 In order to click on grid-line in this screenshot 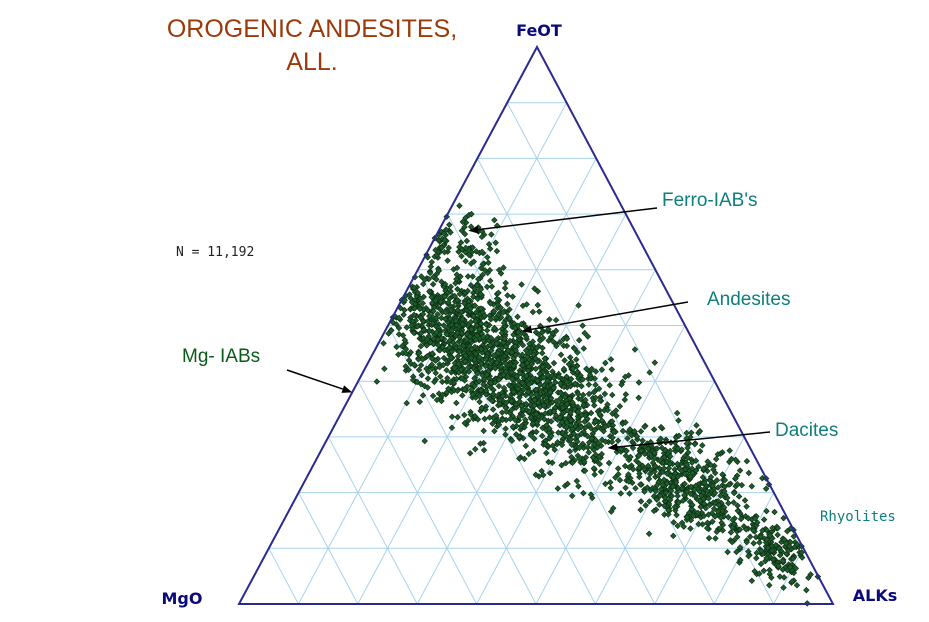, I will do `click(788, 576)`.